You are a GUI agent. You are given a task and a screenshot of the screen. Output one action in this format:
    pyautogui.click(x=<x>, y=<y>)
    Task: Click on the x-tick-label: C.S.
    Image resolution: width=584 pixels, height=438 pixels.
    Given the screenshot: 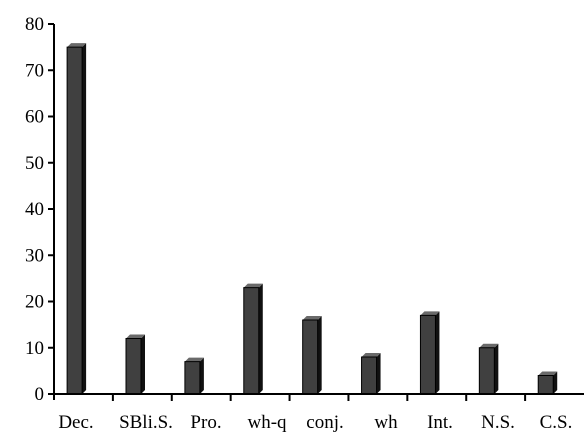 What is the action you would take?
    pyautogui.click(x=556, y=422)
    